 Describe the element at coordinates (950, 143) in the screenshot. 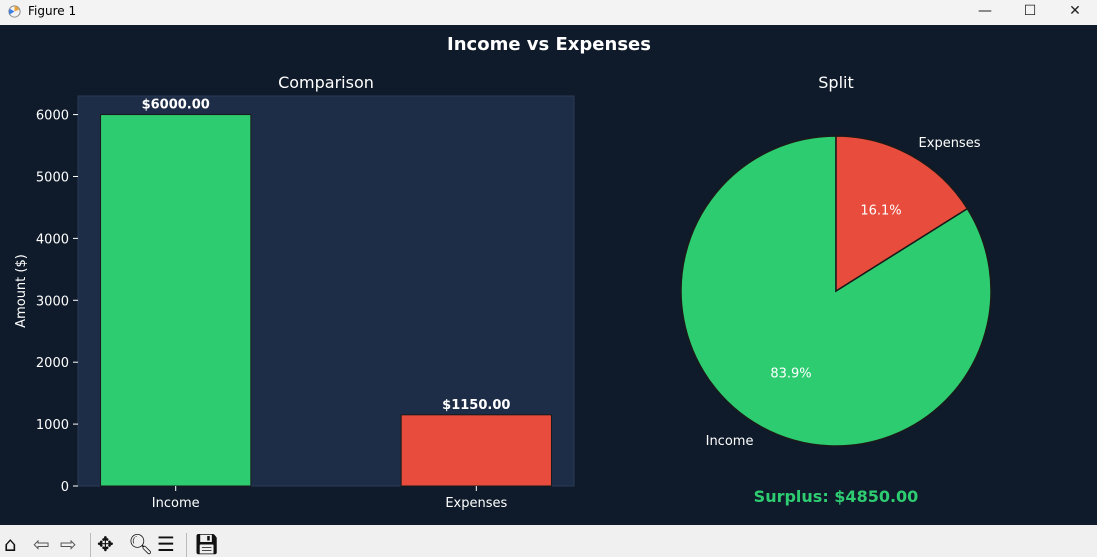

I see `pie-label: Expenses` at that location.